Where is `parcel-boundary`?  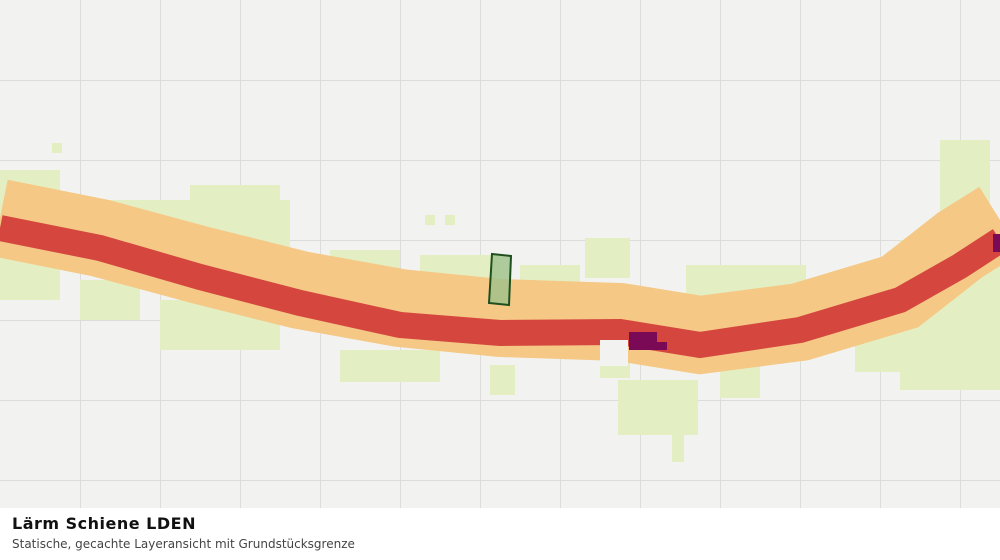
parcel-boundary is located at coordinates (500, 279).